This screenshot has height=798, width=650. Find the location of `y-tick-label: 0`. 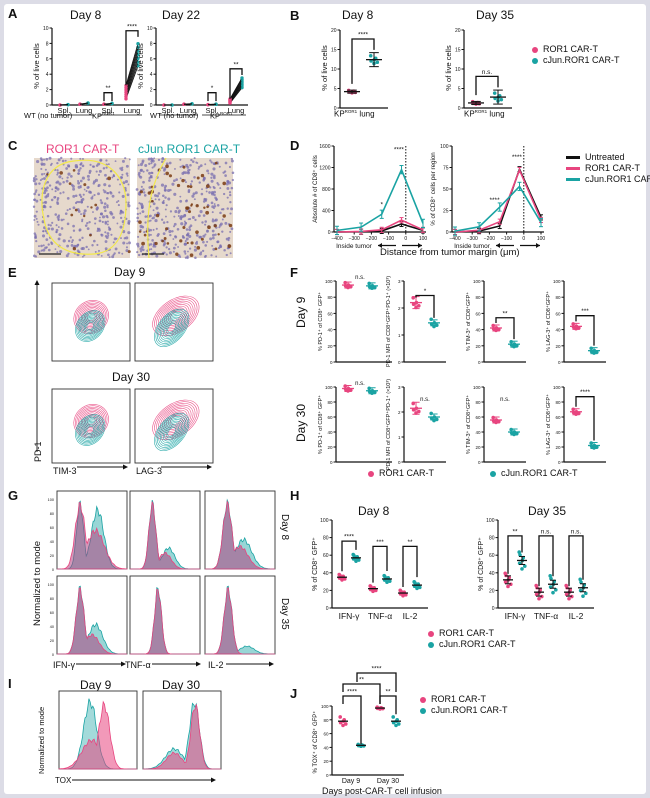

y-tick-label: 0 is located at coordinates (331, 362).